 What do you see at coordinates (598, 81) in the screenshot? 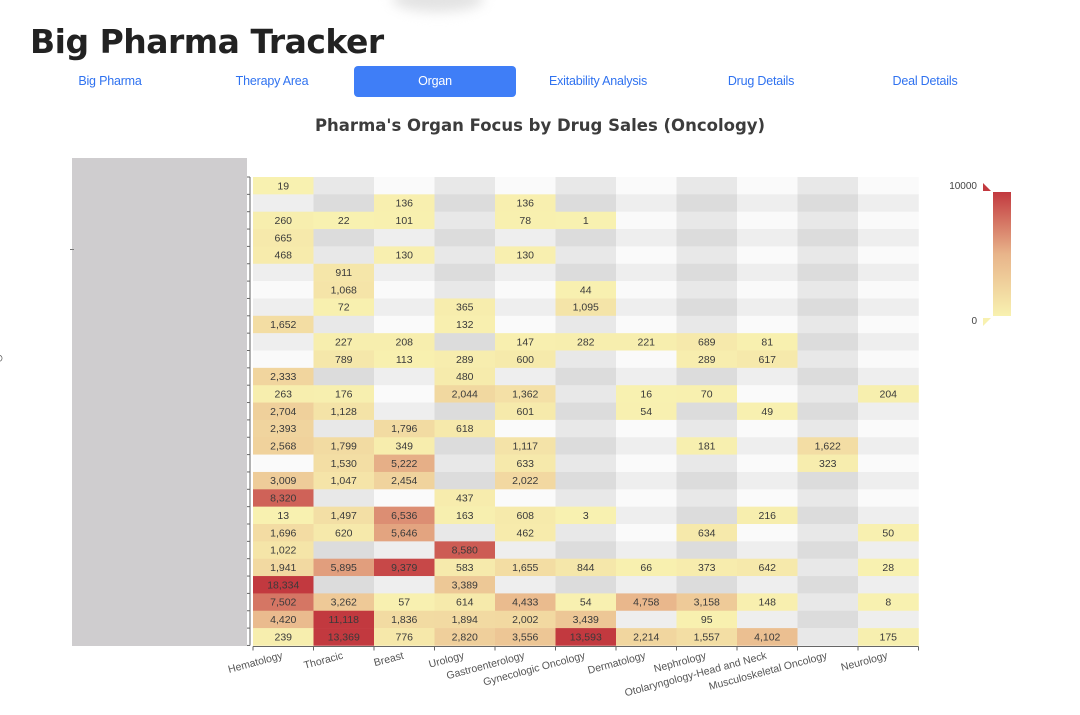
I see `tab-exitability-analysis: Exitability Analysis` at bounding box center [598, 81].